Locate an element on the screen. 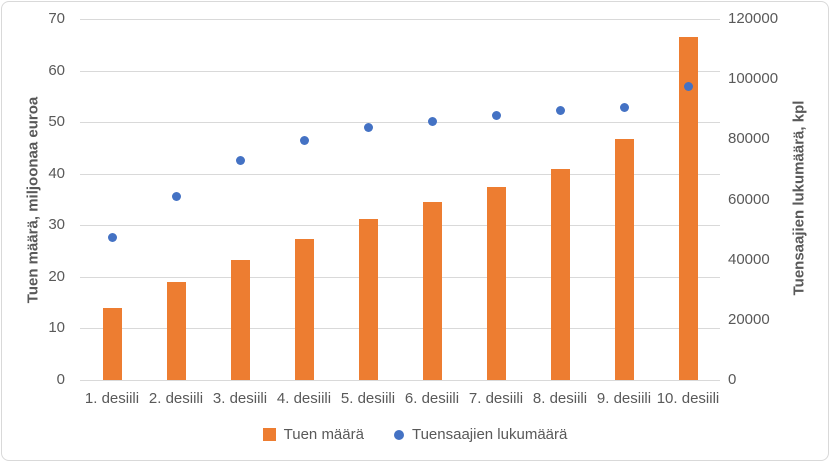  left-axis-tick-label: 50 is located at coordinates (56, 121).